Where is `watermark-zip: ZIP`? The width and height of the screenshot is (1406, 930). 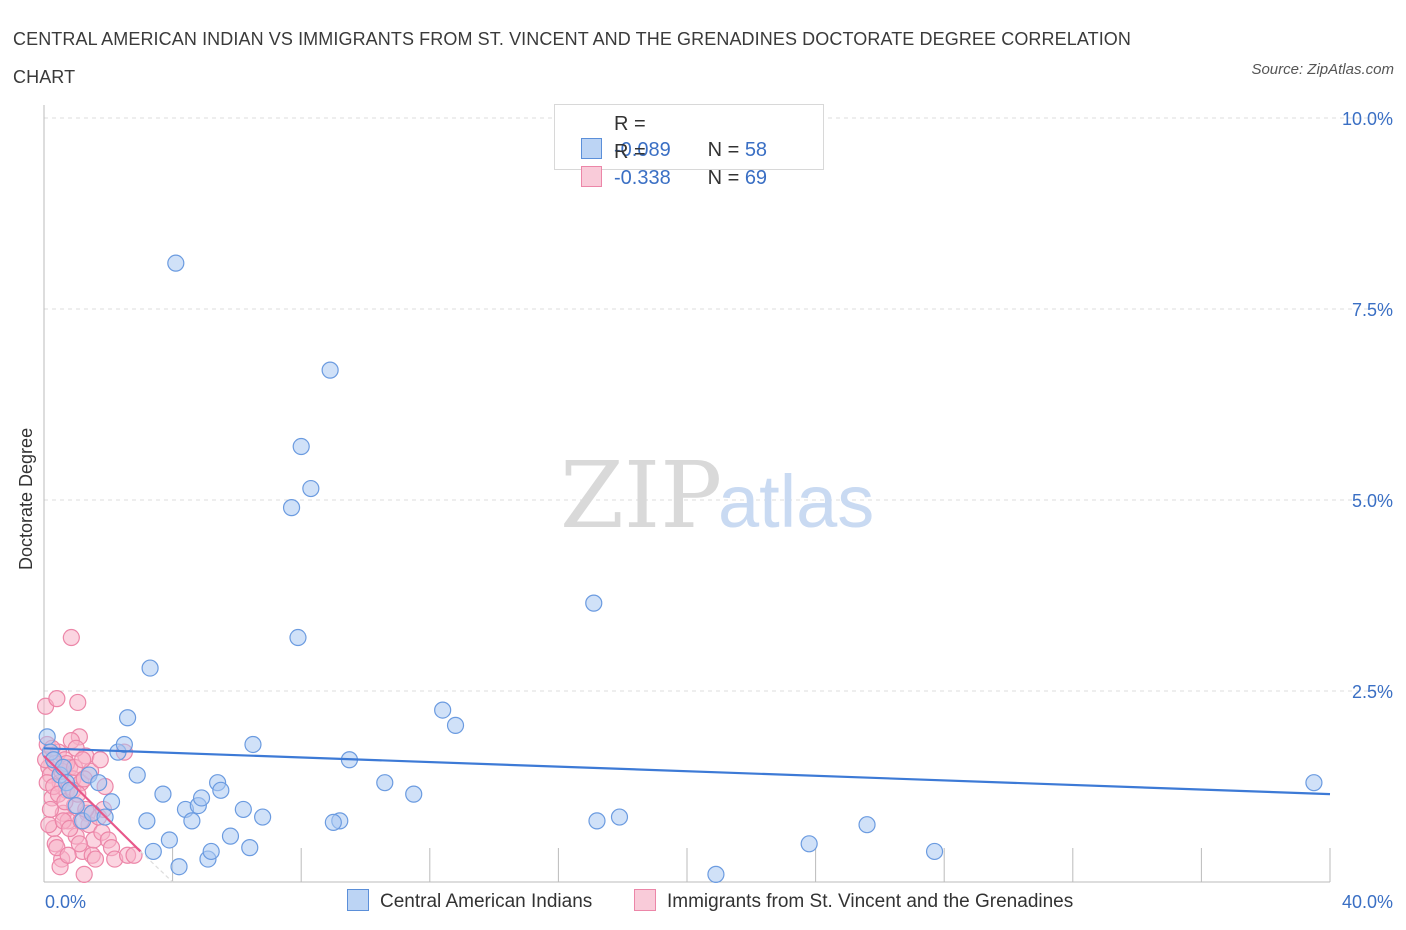
watermark-zip: ZIP is located at coordinates (641, 495).